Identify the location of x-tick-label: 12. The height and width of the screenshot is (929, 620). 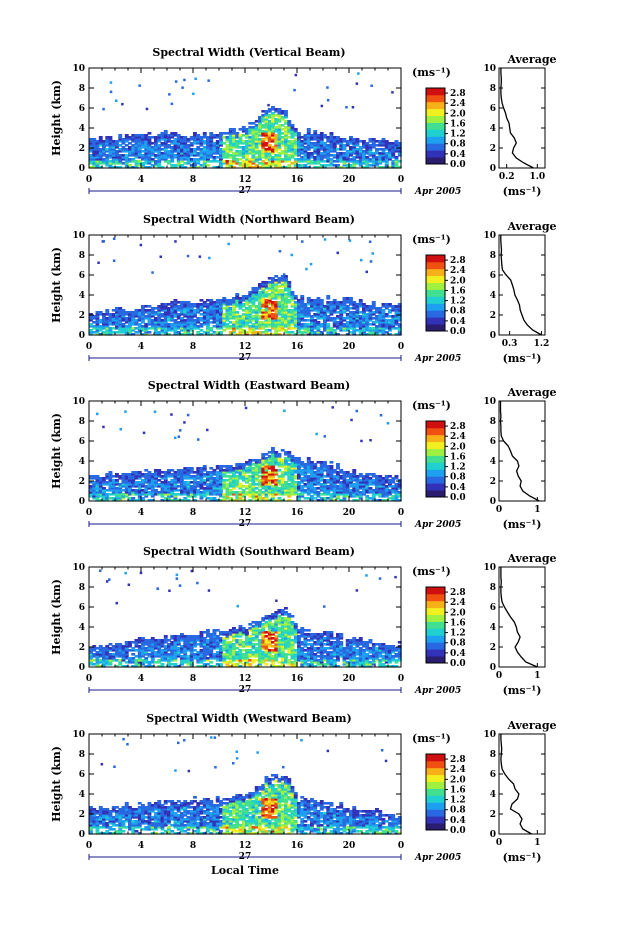
(245, 347).